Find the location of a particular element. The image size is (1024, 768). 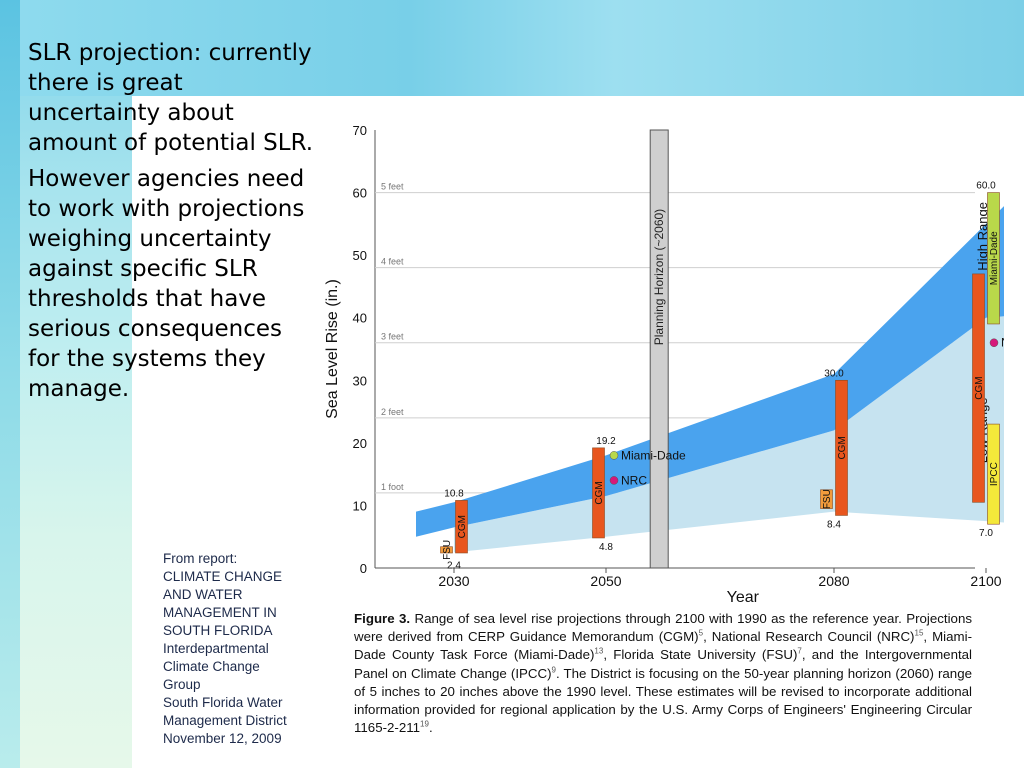

feet-label: 2 feet is located at coordinates (392, 412).